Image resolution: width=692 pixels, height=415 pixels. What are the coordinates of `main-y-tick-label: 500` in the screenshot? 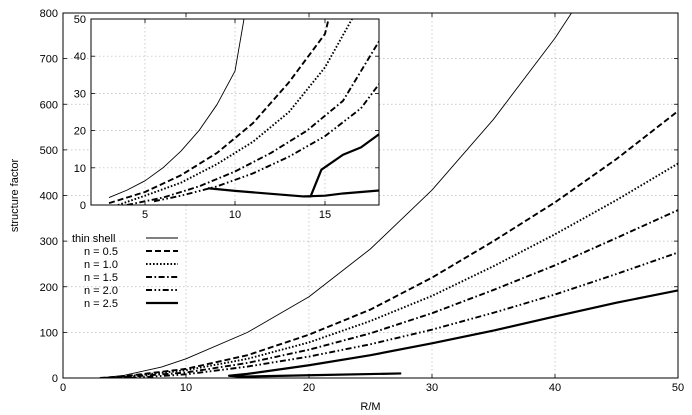 It's located at (49, 151).